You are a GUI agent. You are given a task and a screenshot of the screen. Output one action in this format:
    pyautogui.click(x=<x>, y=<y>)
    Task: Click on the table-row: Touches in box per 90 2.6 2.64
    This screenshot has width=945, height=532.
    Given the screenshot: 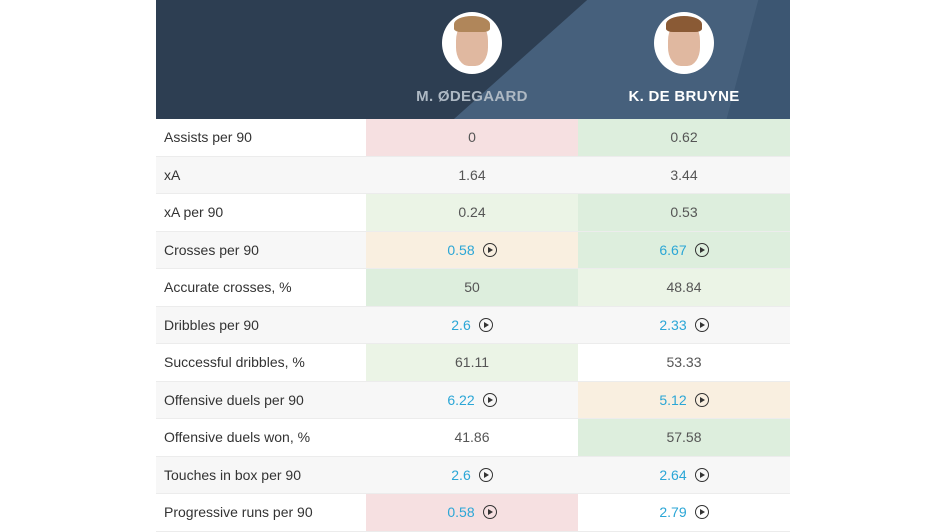 What is the action you would take?
    pyautogui.click(x=473, y=475)
    